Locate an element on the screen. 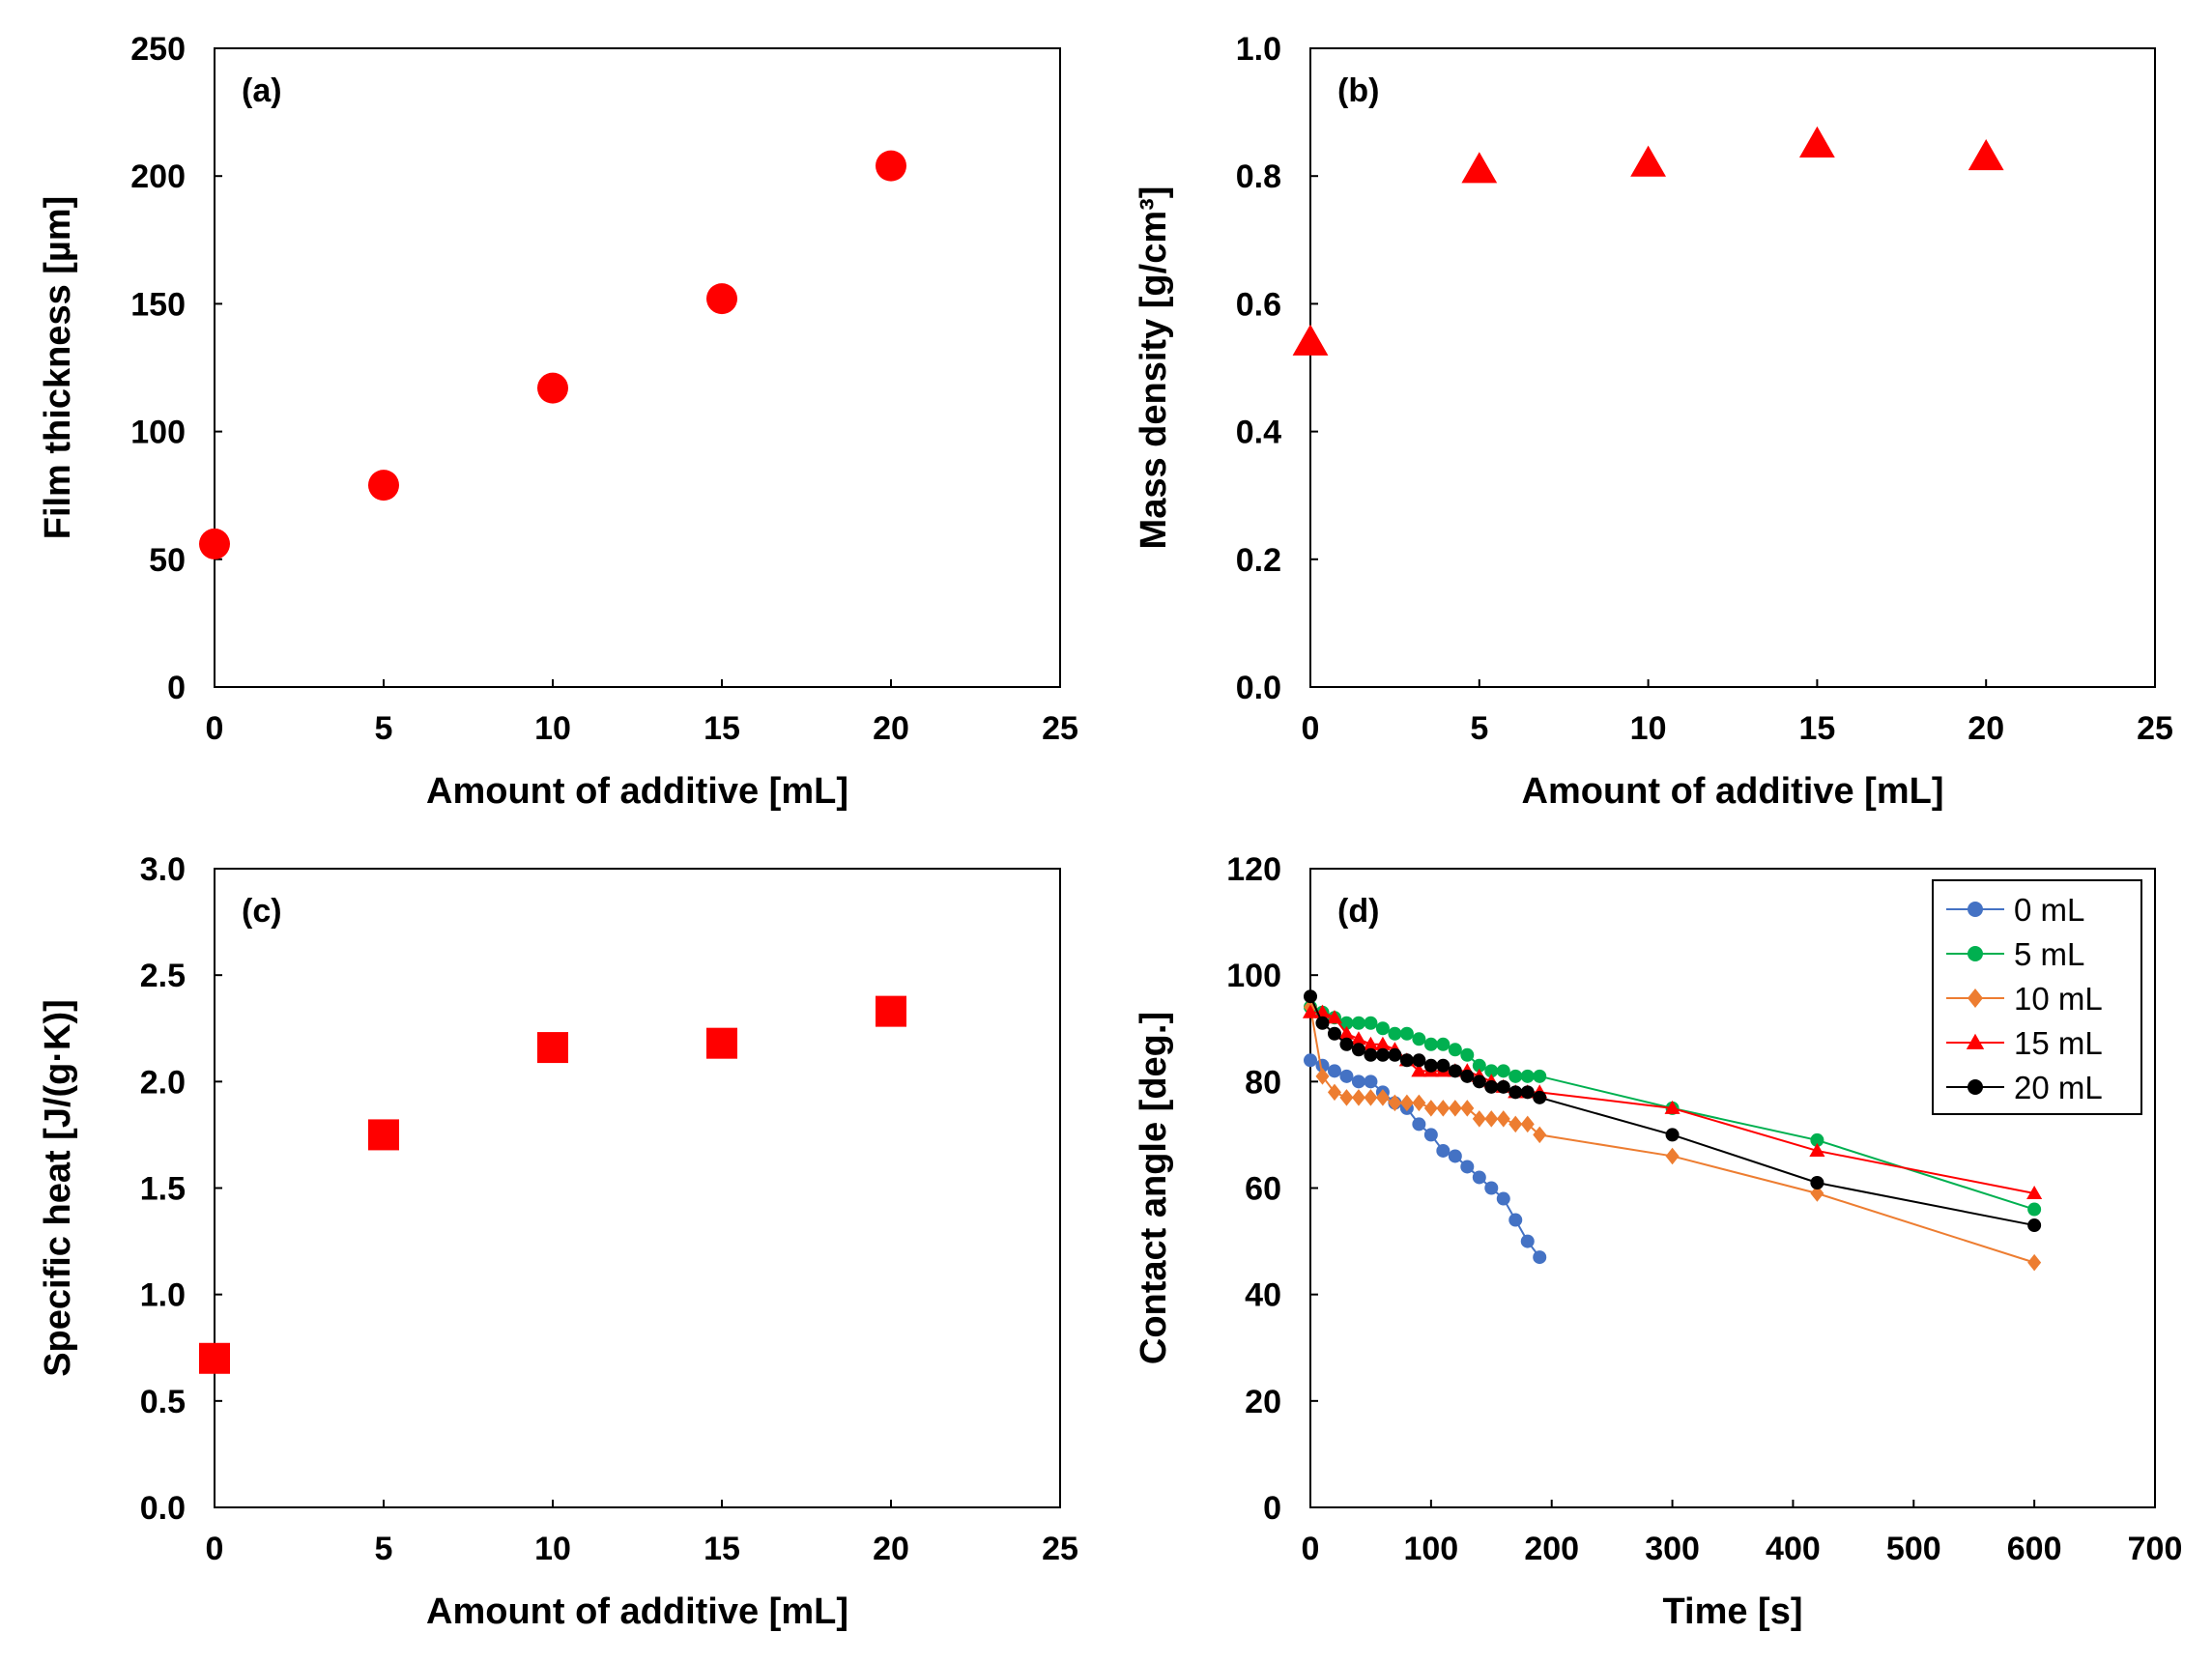 Image resolution: width=2212 pixels, height=1662 pixels. y-tick-label: 0.0 is located at coordinates (1258, 688).